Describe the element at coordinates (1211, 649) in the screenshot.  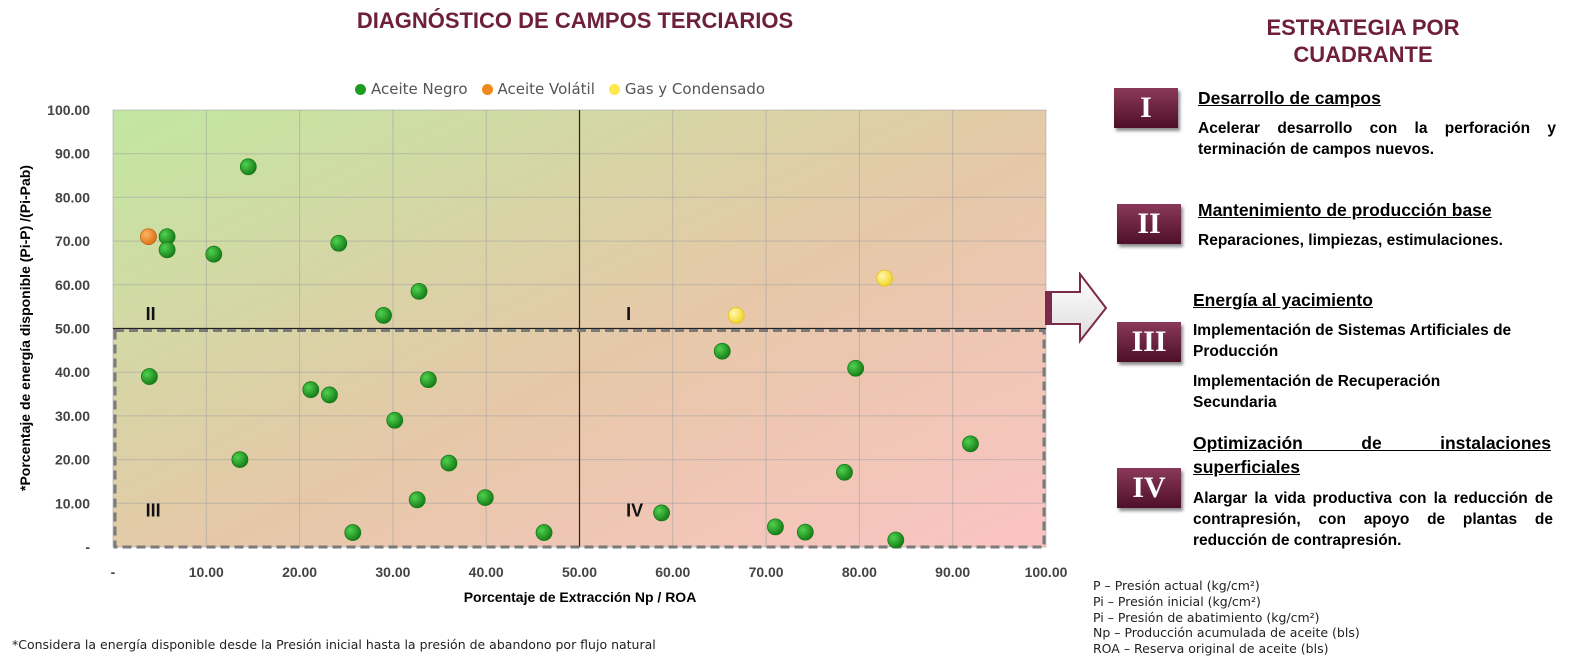
I see `note-line: ROA – Reserva original de aceite (bls)` at that location.